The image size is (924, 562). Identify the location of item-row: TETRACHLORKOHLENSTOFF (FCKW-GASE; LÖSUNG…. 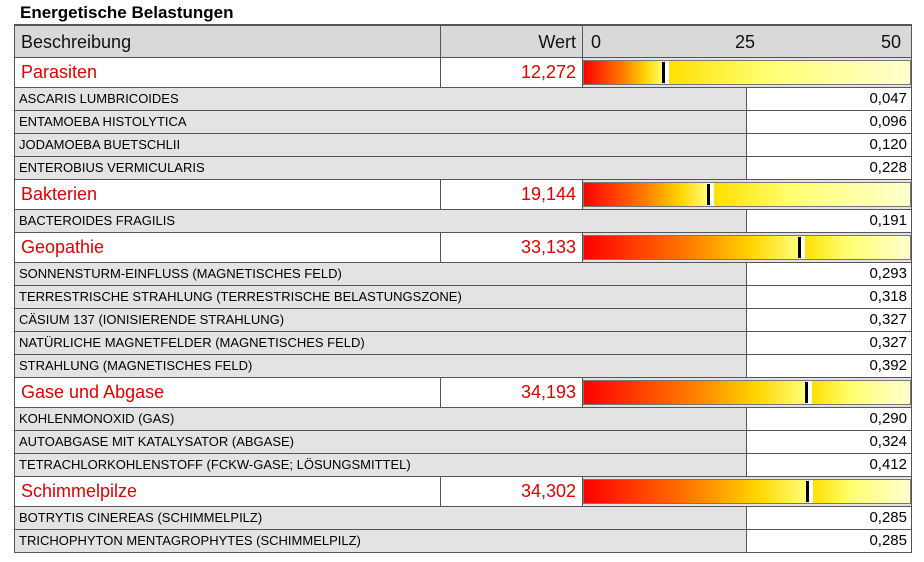
(463, 465).